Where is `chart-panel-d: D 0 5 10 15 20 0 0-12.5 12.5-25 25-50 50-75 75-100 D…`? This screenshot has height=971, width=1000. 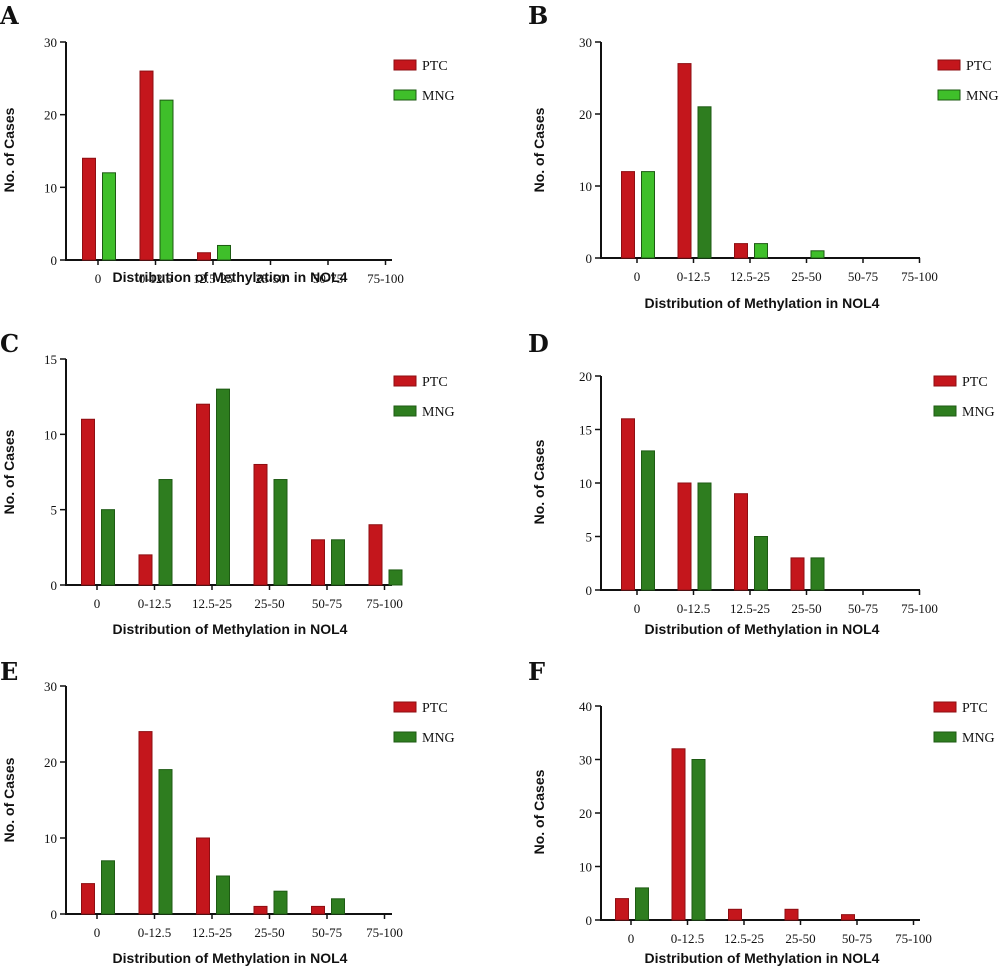
chart-panel-d: D 0 5 10 15 20 0 0-12.5 12.5-25 25-50 50-75 75-100 D… is located at coordinates (761, 483).